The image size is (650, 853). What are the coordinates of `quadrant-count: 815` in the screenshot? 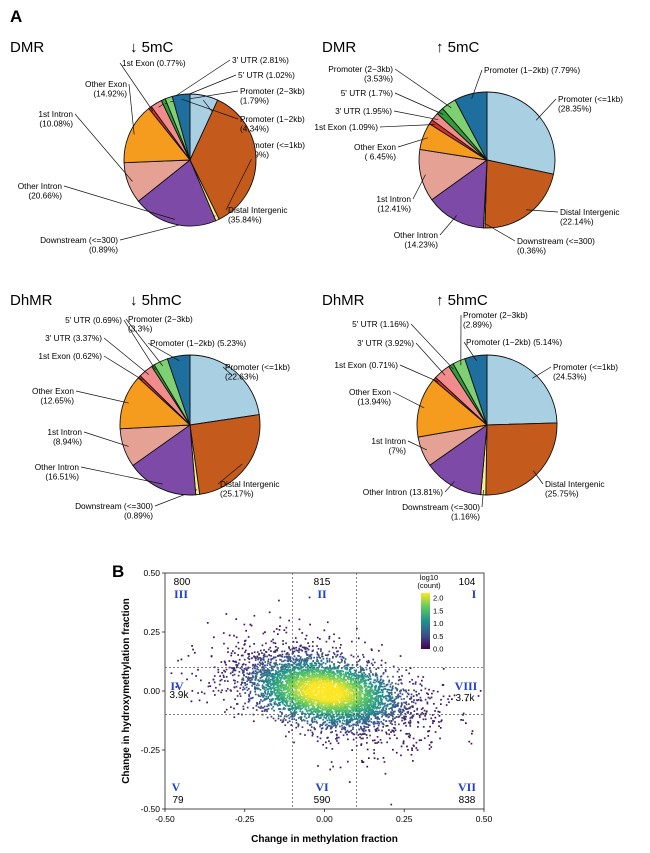 It's located at (322, 582).